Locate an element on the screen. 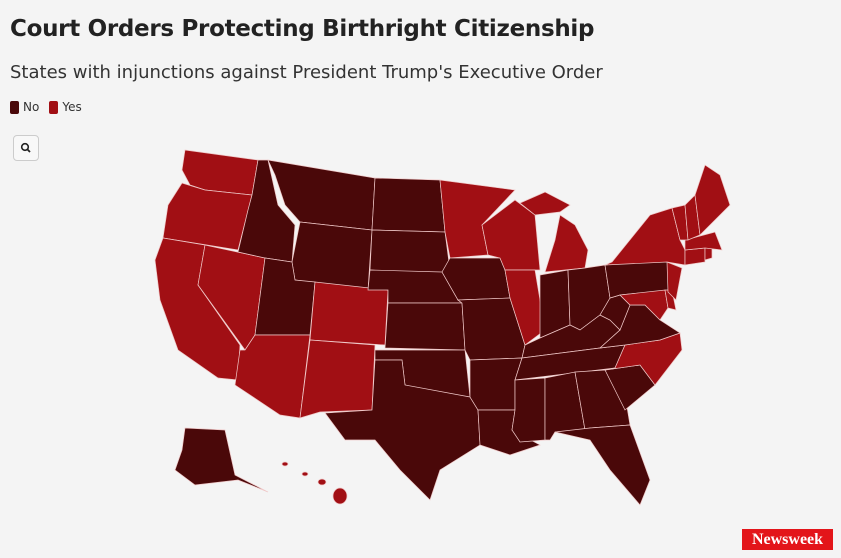  legend-label: No is located at coordinates (31, 107).